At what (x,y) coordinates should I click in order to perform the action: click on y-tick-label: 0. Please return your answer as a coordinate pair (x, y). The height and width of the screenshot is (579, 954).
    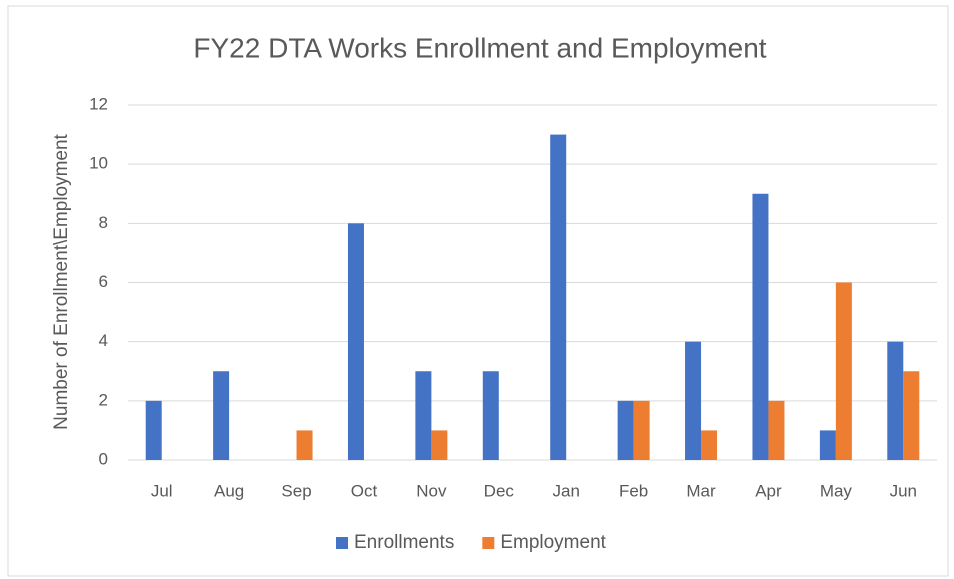
    Looking at the image, I should click on (103, 458).